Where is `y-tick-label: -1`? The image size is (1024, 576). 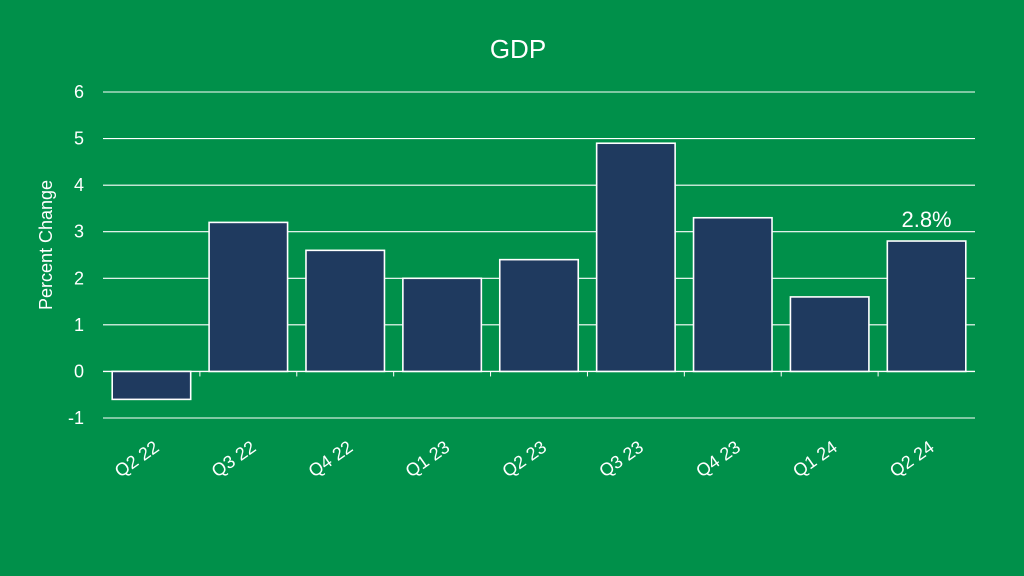
y-tick-label: -1 is located at coordinates (76, 418).